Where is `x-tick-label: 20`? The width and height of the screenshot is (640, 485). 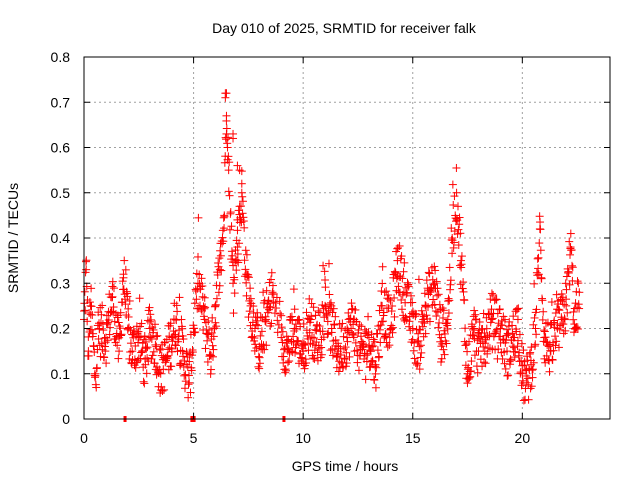
x-tick-label: 20 is located at coordinates (523, 438).